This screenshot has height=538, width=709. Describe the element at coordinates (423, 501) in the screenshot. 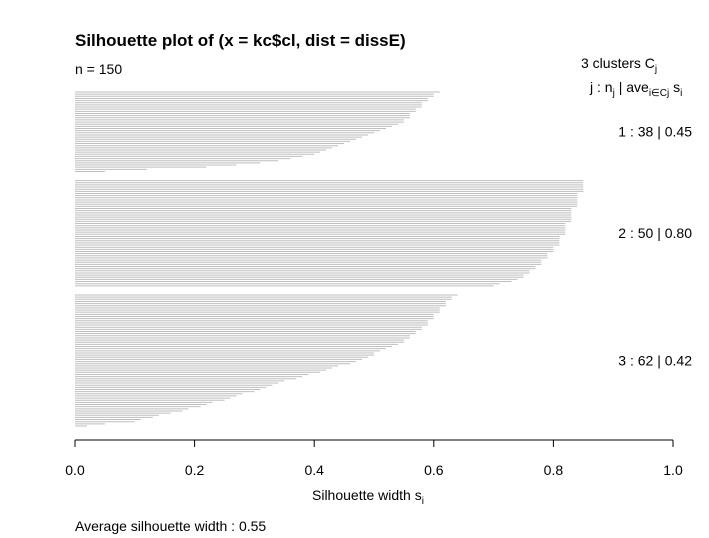

I see `x-axis-label-sub: i` at that location.